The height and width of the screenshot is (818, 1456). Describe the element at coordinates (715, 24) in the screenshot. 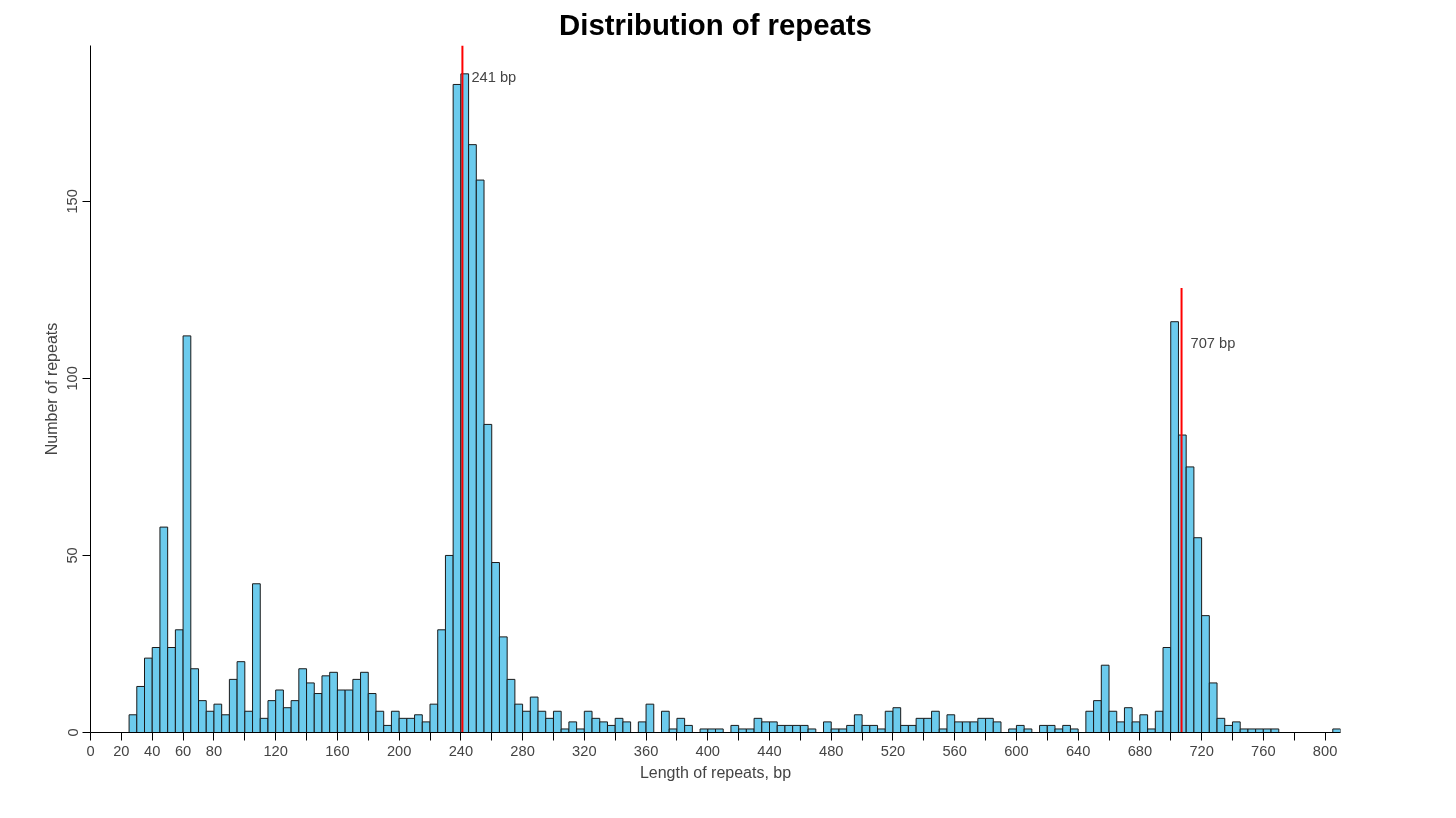

I see `chart-title: Distribution of repeats` at that location.